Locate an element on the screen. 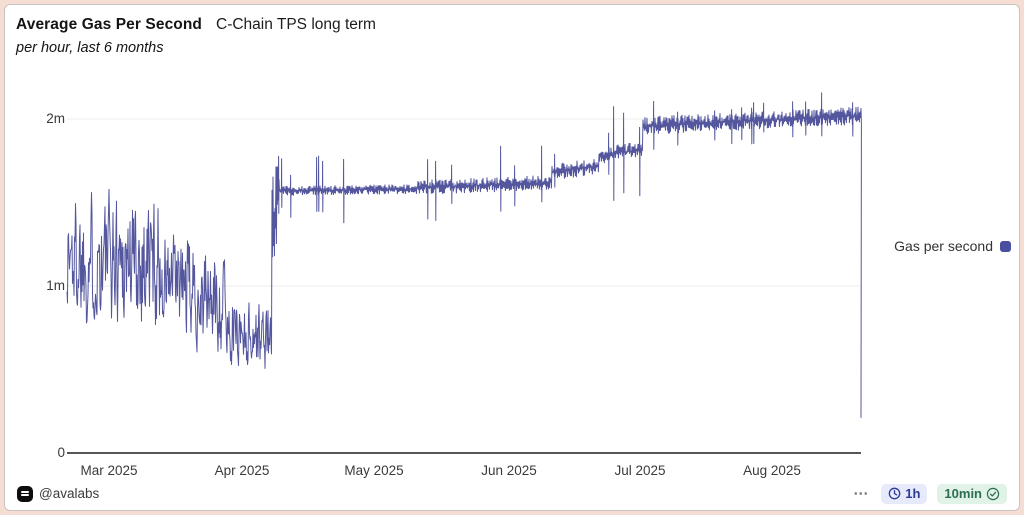  x-tick-label: Apr 2025 is located at coordinates (242, 470).